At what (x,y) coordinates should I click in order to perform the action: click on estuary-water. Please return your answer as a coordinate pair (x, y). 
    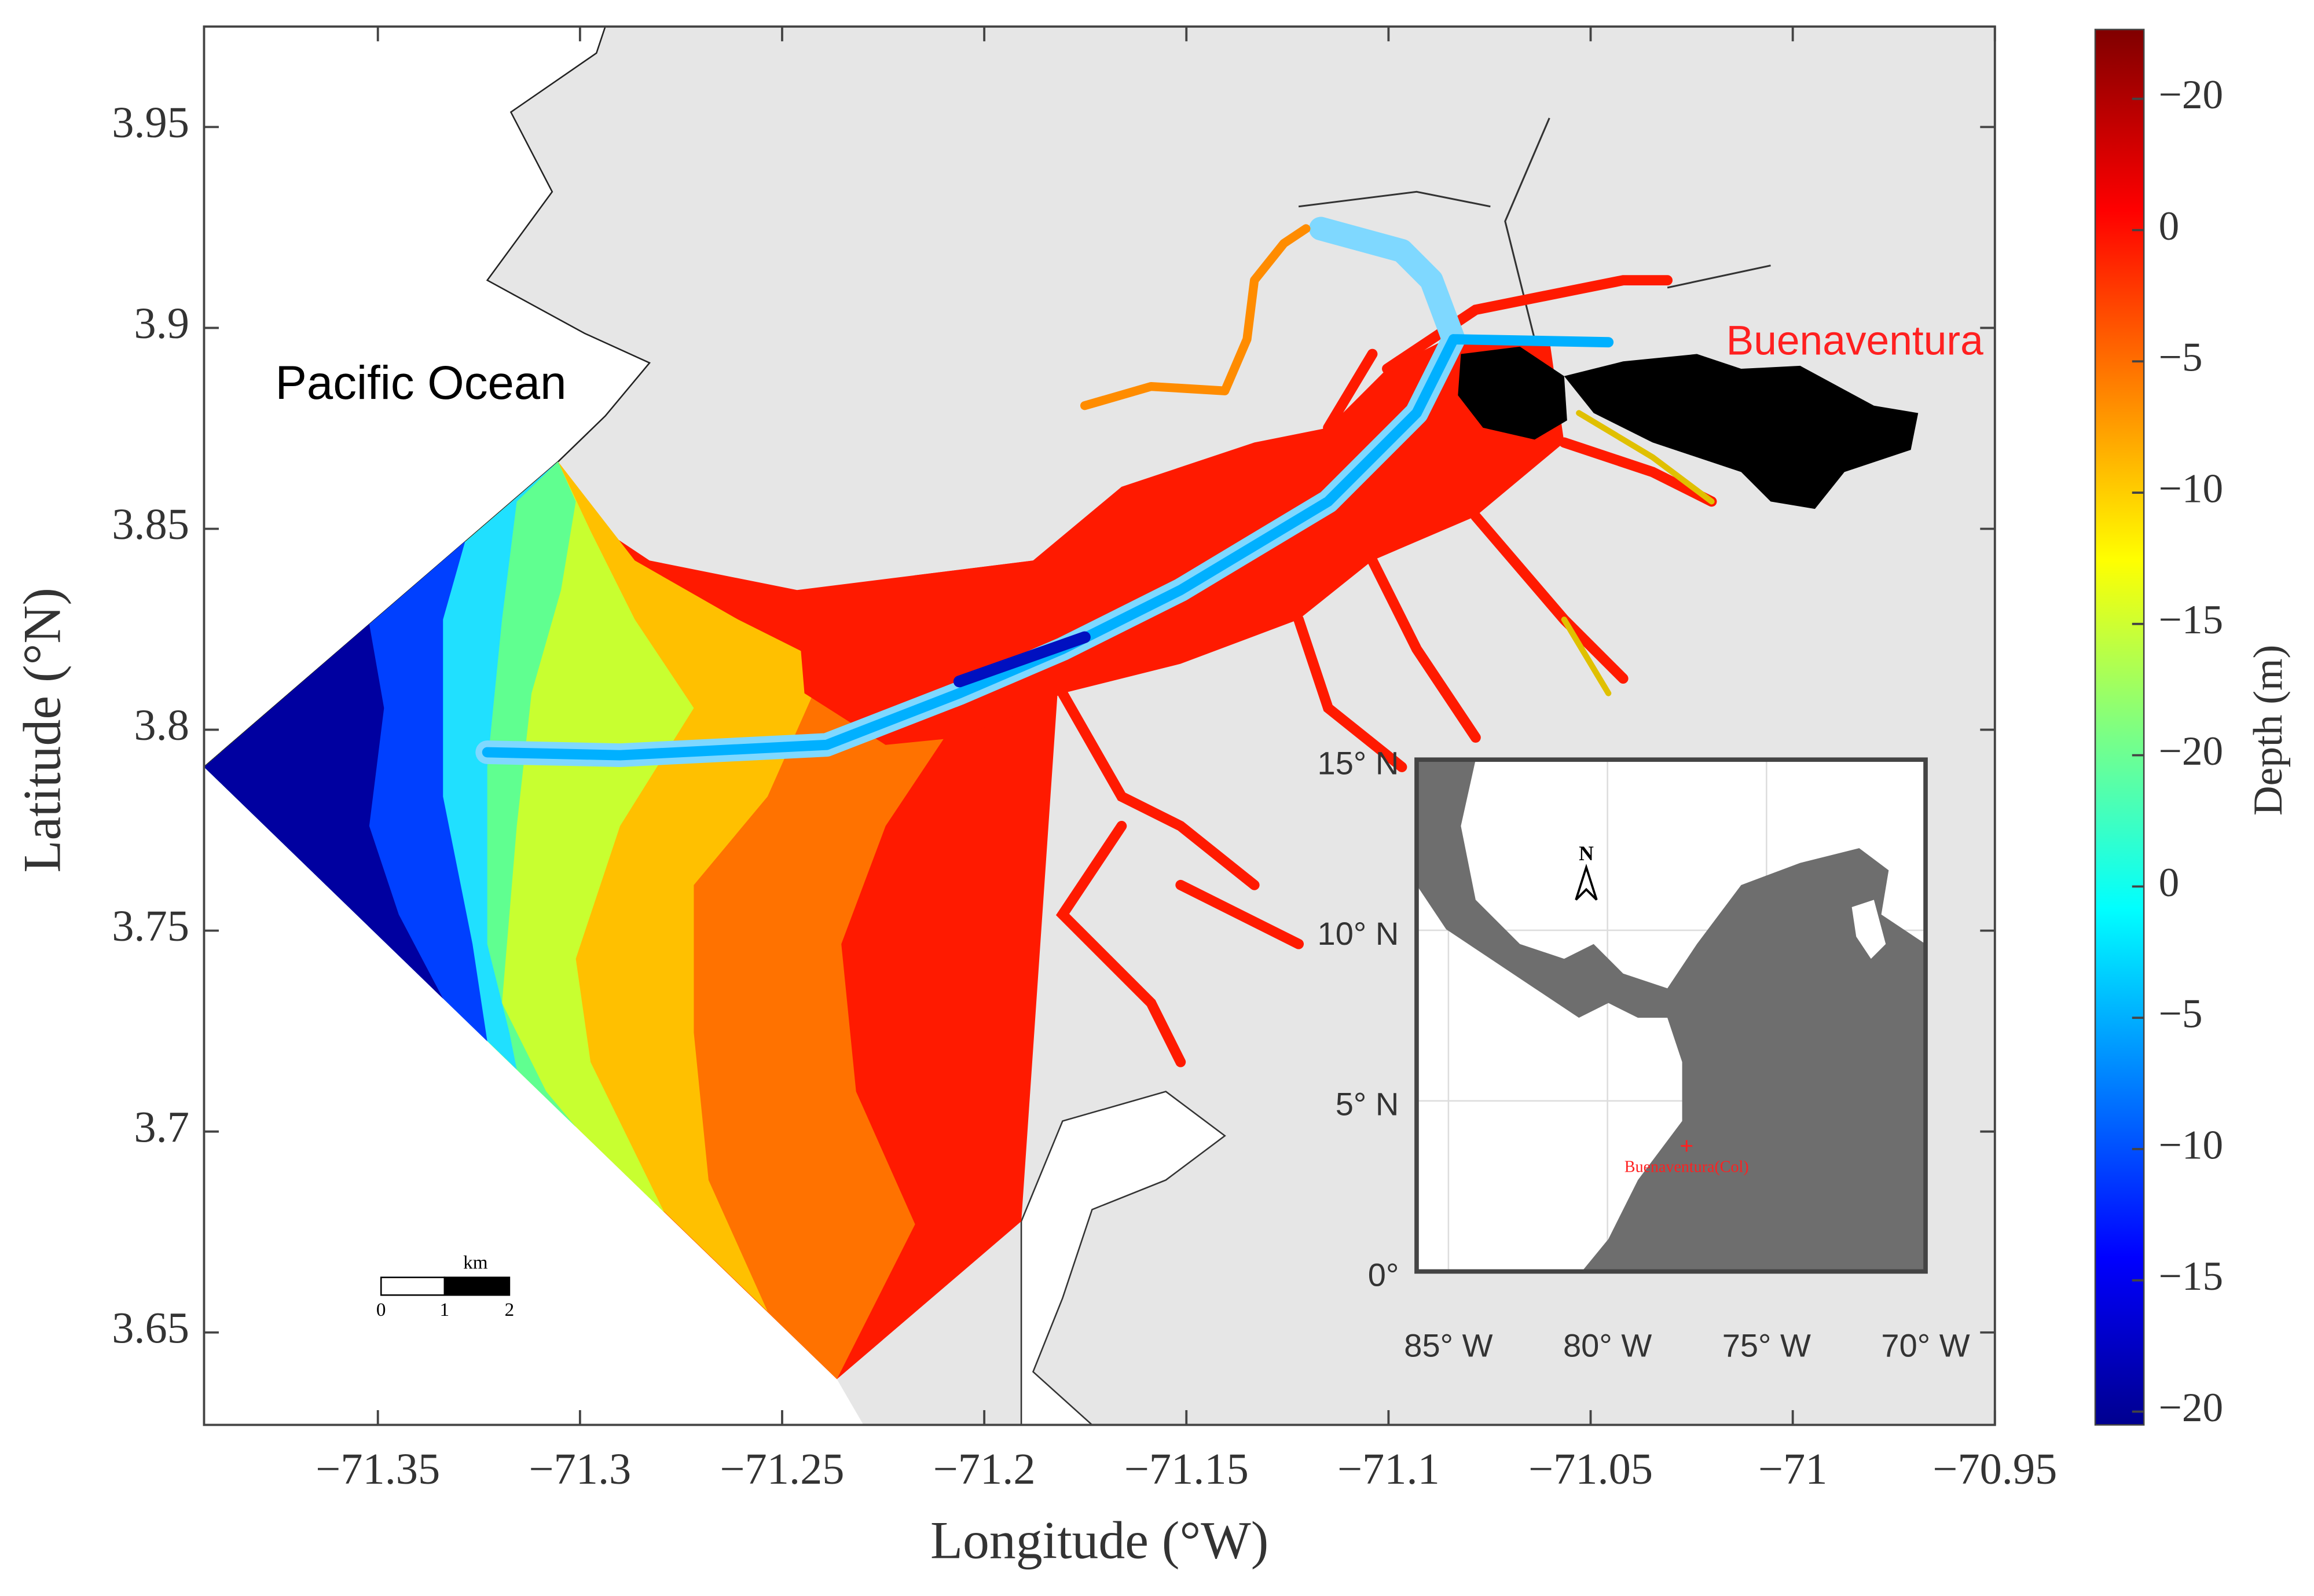
    Looking at the image, I should click on (1123, 1258).